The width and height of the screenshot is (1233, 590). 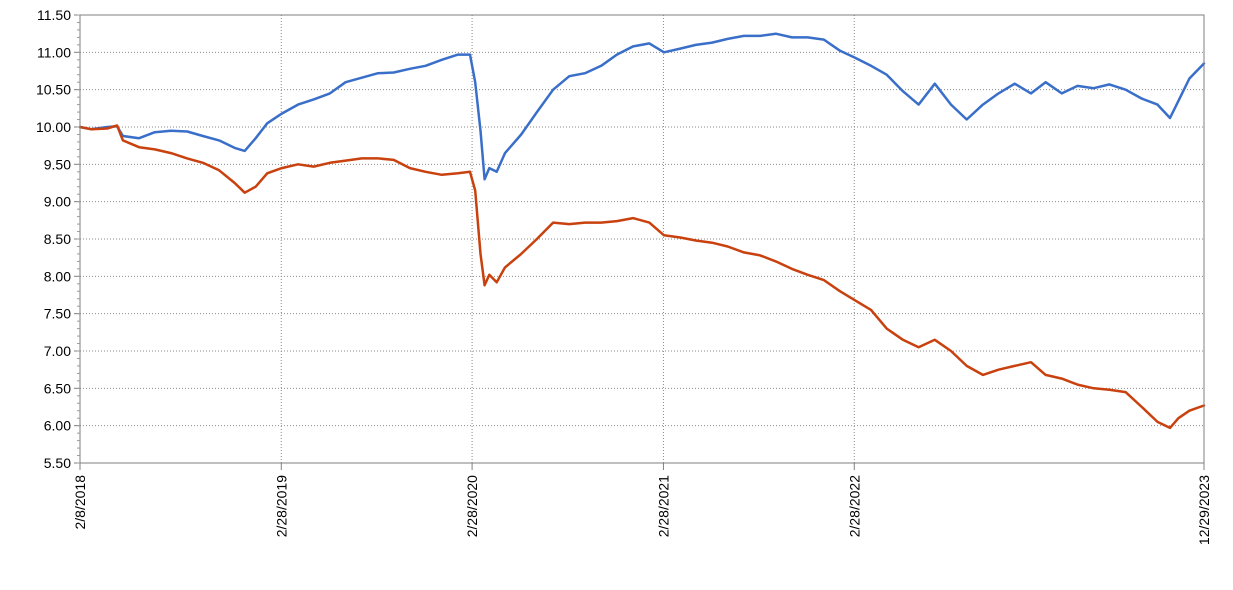 I want to click on x-tick-label: 12/29/2023, so click(x=1204, y=510).